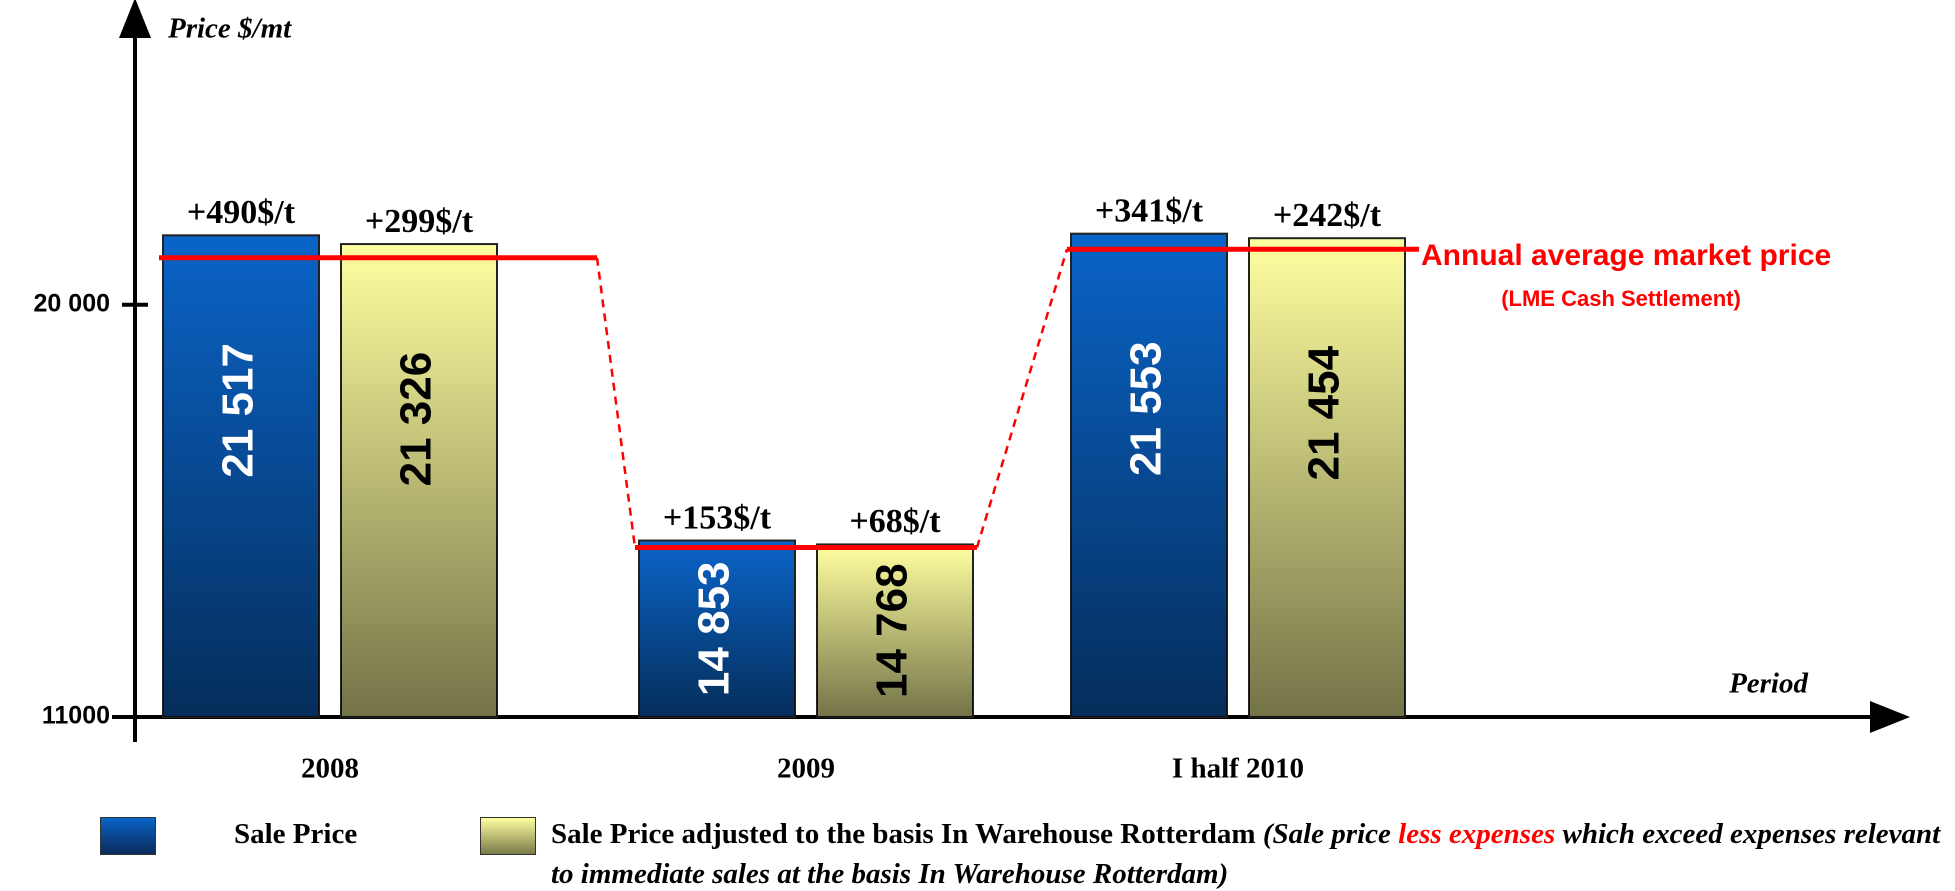 The width and height of the screenshot is (1955, 891). What do you see at coordinates (806, 769) in the screenshot?
I see `x-tick-label: 2009` at bounding box center [806, 769].